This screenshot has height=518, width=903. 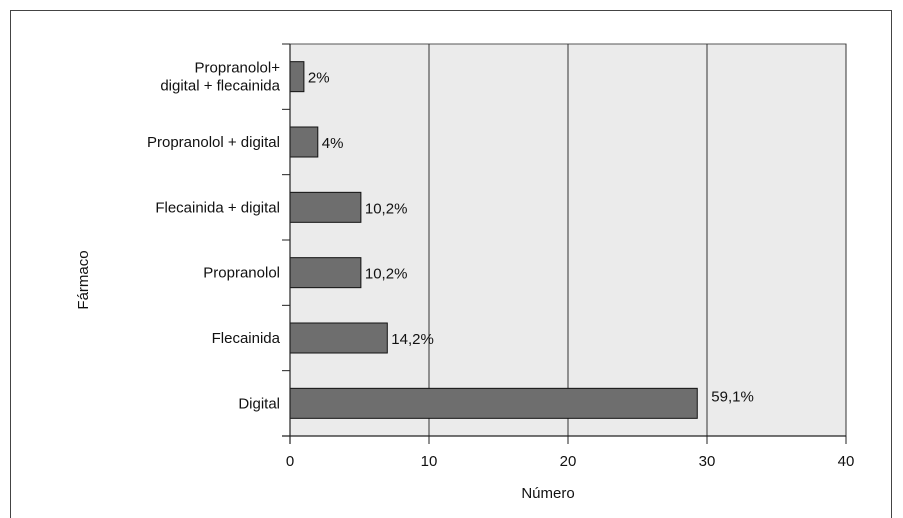 What do you see at coordinates (386, 208) in the screenshot?
I see `data-label-2: 10,2%` at bounding box center [386, 208].